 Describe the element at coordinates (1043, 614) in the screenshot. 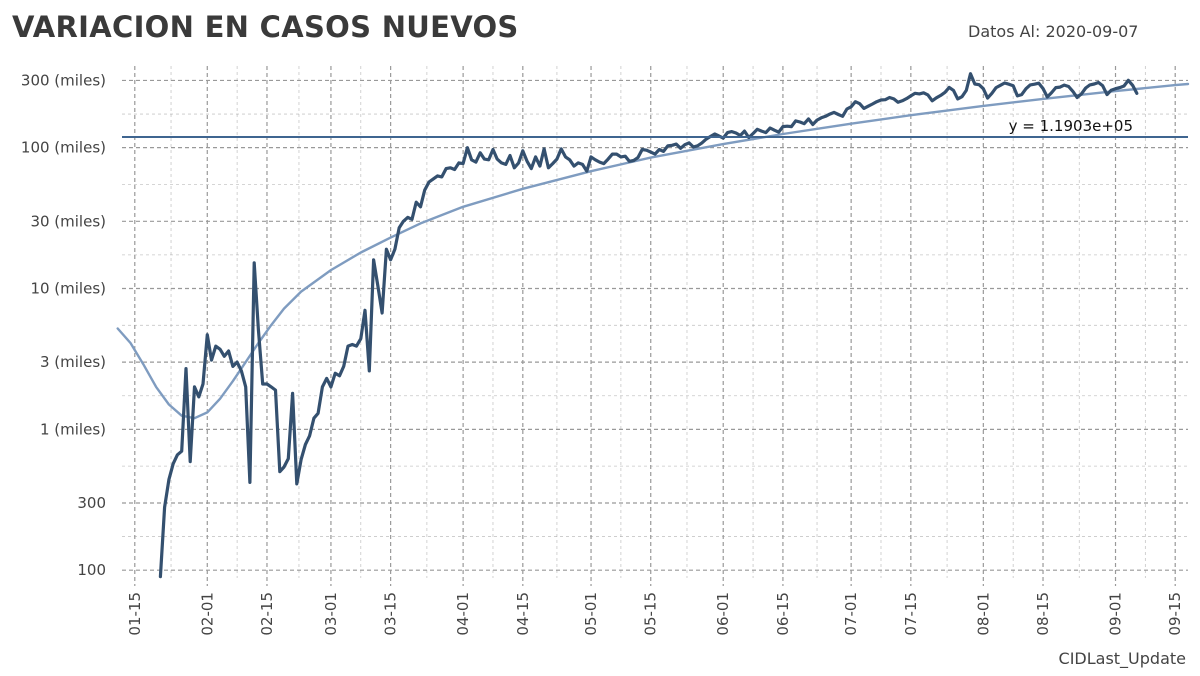

I see `x-tick-label: 08-15` at that location.